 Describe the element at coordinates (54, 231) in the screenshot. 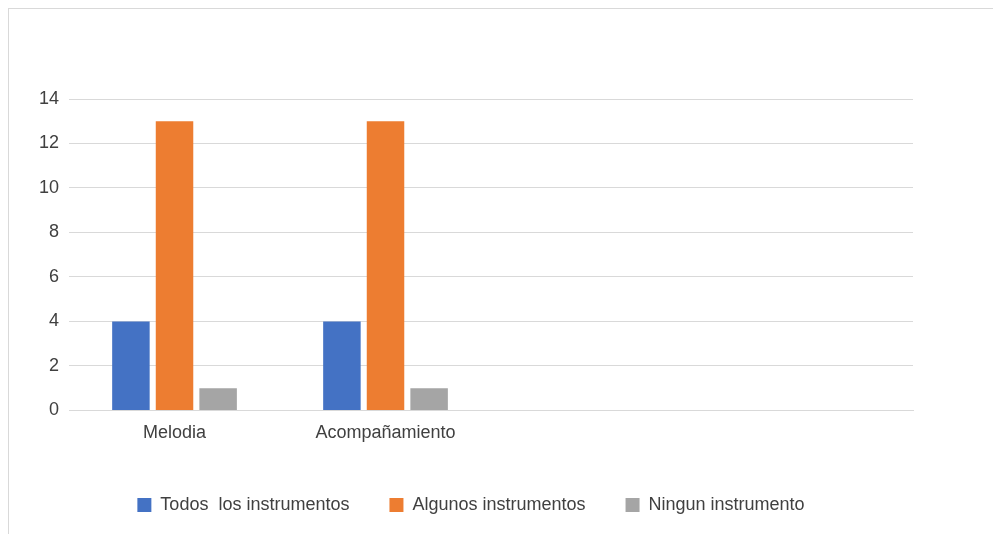

I see `y-tick-label: 8` at that location.